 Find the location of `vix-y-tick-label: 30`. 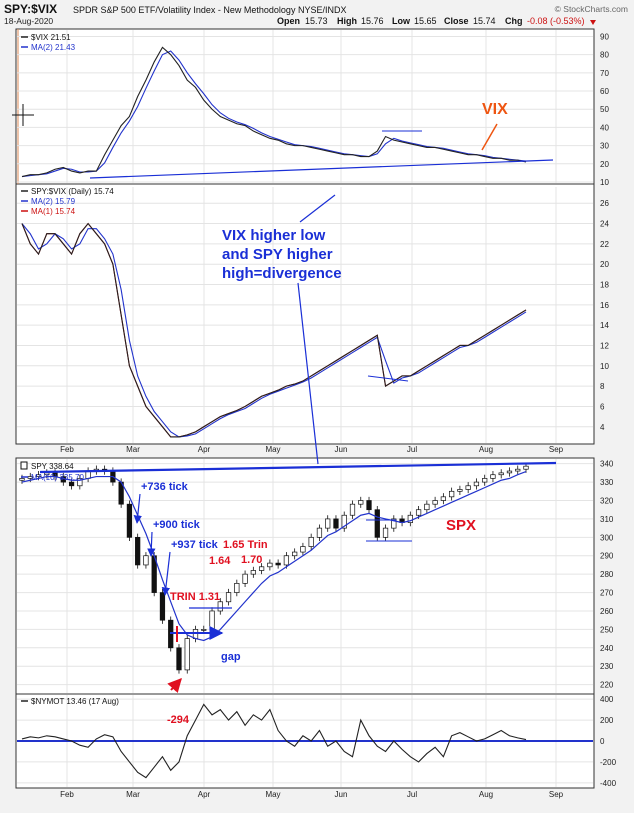

vix-y-tick-label: 30 is located at coordinates (604, 146).